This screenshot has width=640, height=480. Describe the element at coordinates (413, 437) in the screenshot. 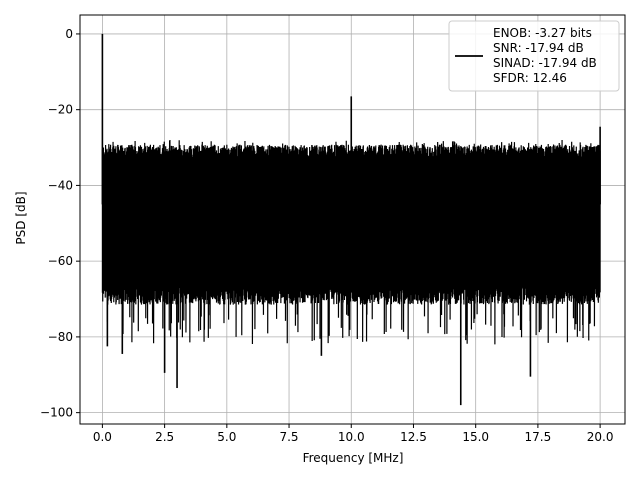

I see `x-tick-label: 12.5` at that location.